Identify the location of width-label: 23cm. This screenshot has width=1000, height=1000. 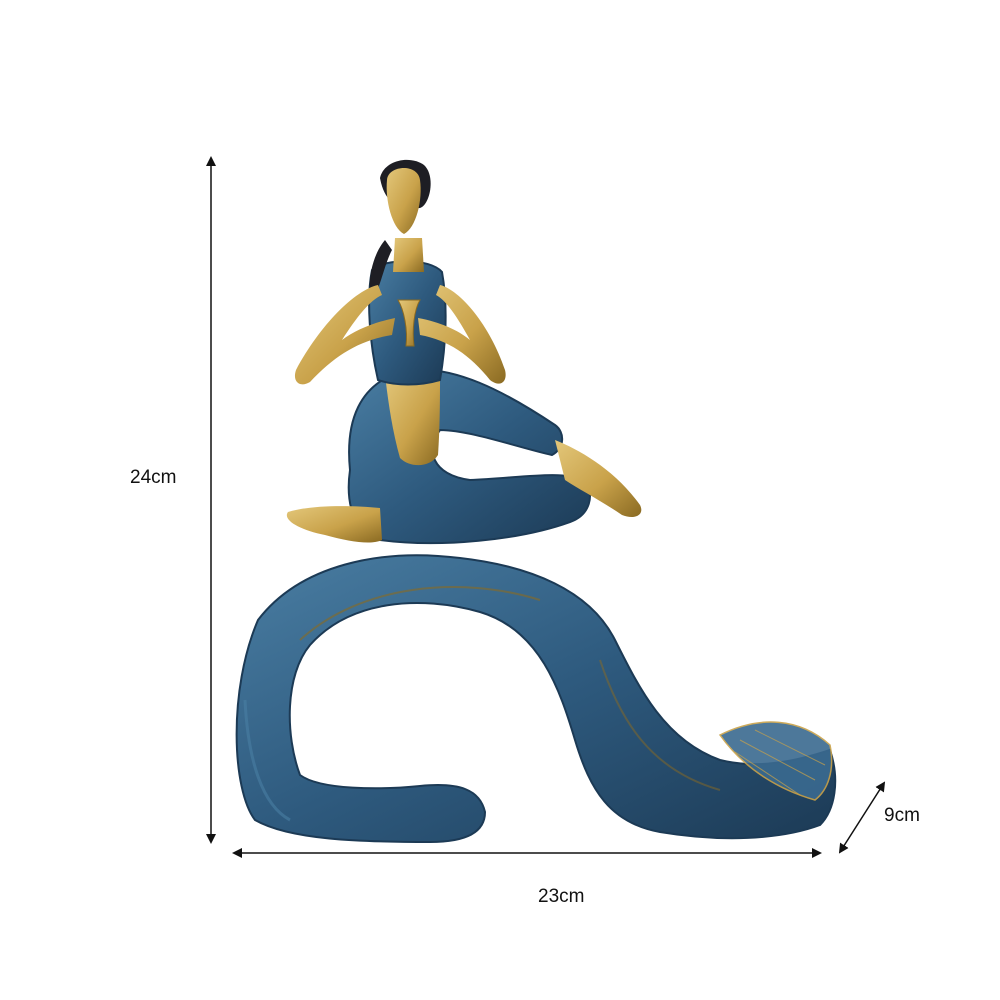
(561, 896).